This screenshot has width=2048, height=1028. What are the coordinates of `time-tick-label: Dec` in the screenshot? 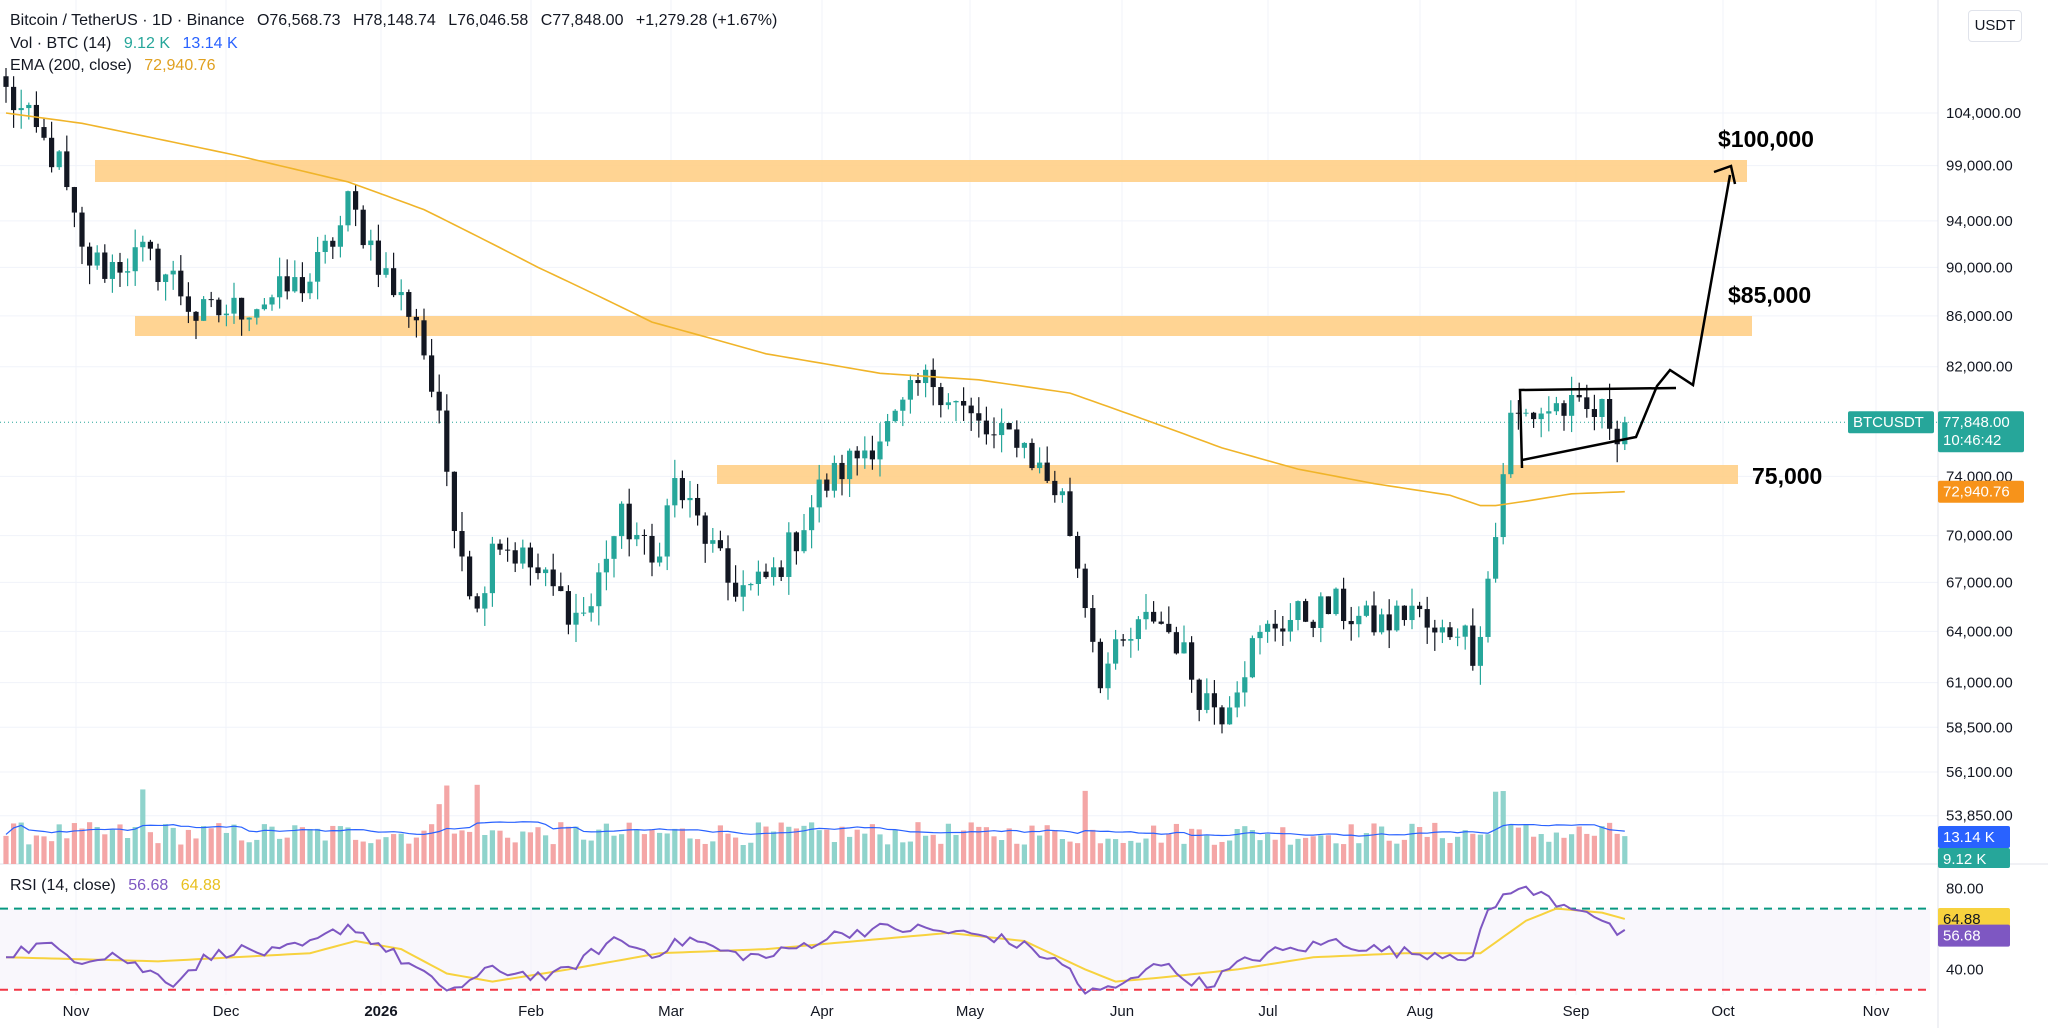 It's located at (226, 1011).